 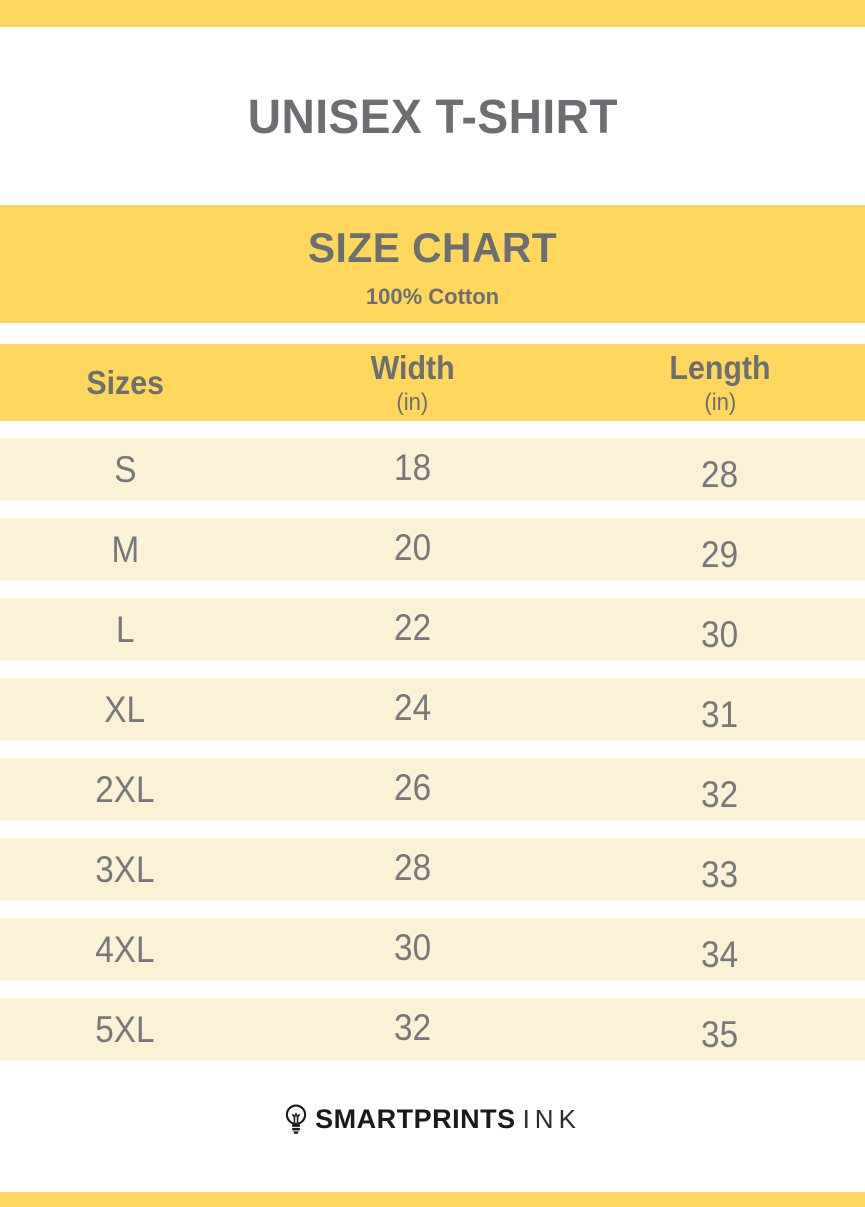 I want to click on table-row: S 18 28, so click(x=432, y=469).